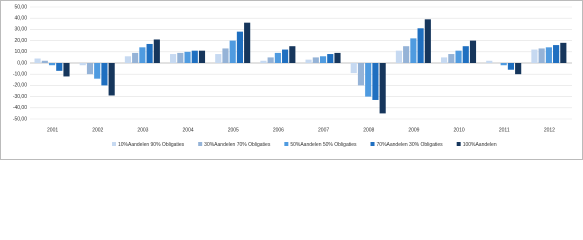  What do you see at coordinates (323, 130) in the screenshot?
I see `x-tick-label: 2007` at bounding box center [323, 130].